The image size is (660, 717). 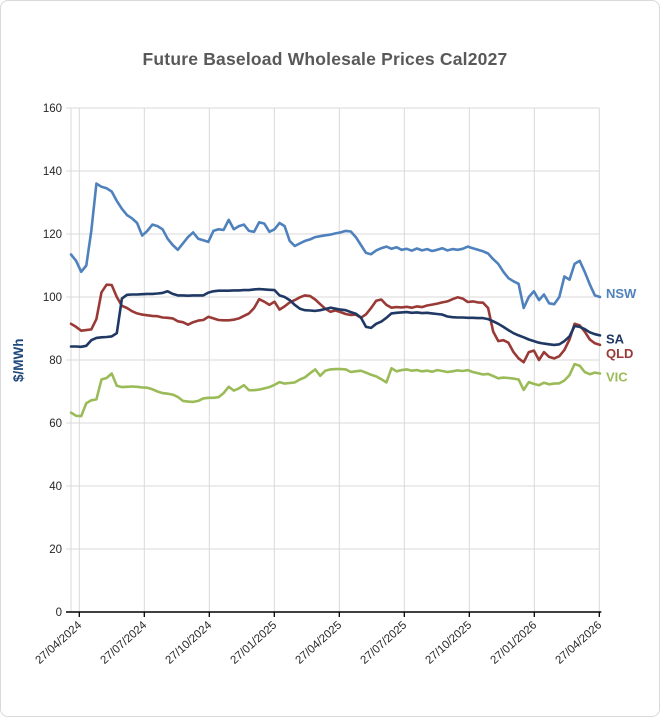 I want to click on y-axis-tick-label: 140, so click(x=52, y=172).